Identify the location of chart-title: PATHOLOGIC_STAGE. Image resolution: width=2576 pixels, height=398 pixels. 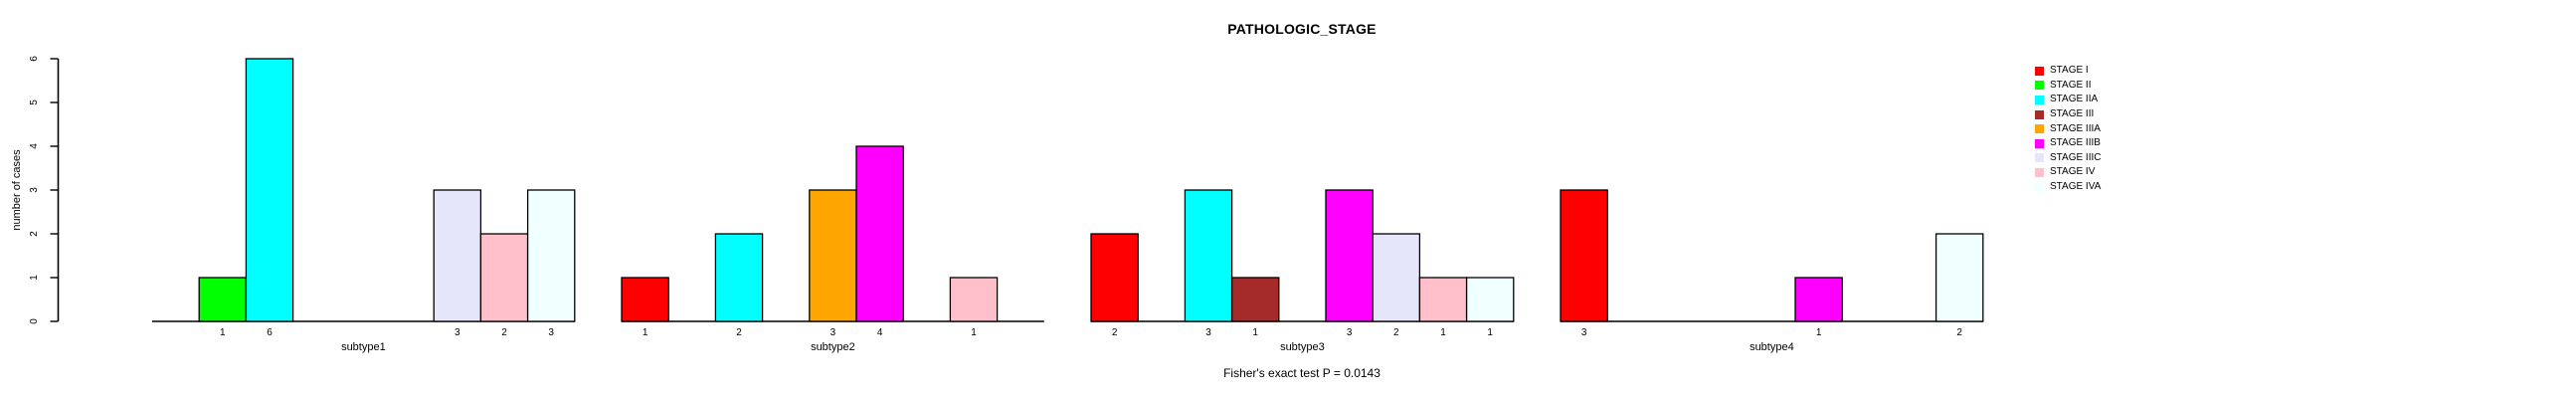
(1302, 29).